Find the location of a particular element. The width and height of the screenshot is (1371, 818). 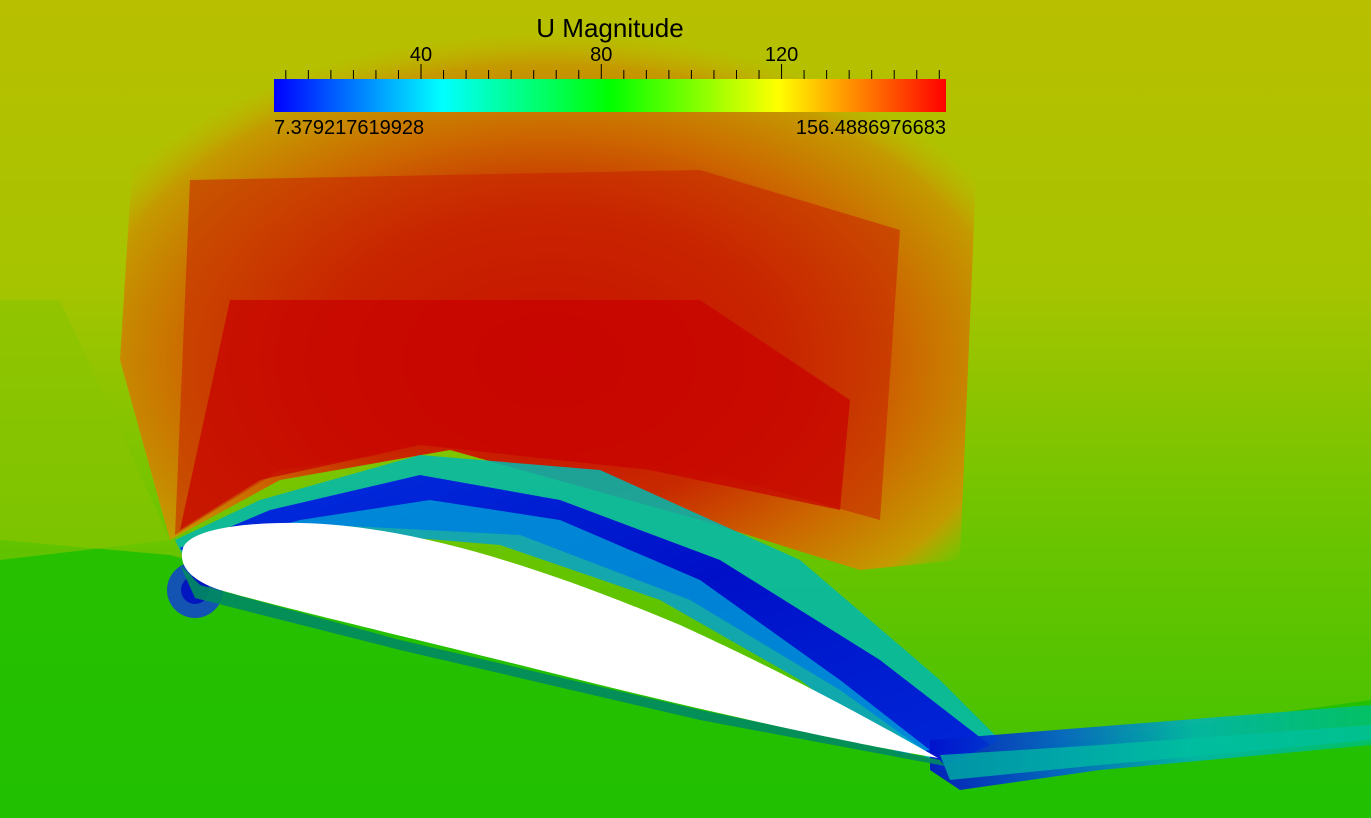

colorbar-min-label: 7.379217619928 is located at coordinates (349, 128).